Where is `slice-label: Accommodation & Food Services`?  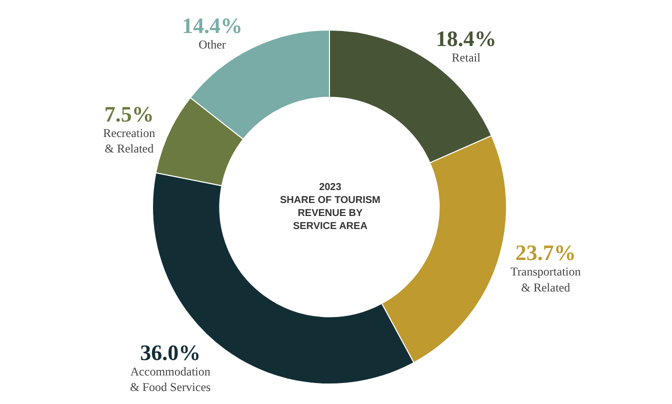
slice-label: Accommodation & Food Services is located at coordinates (171, 379).